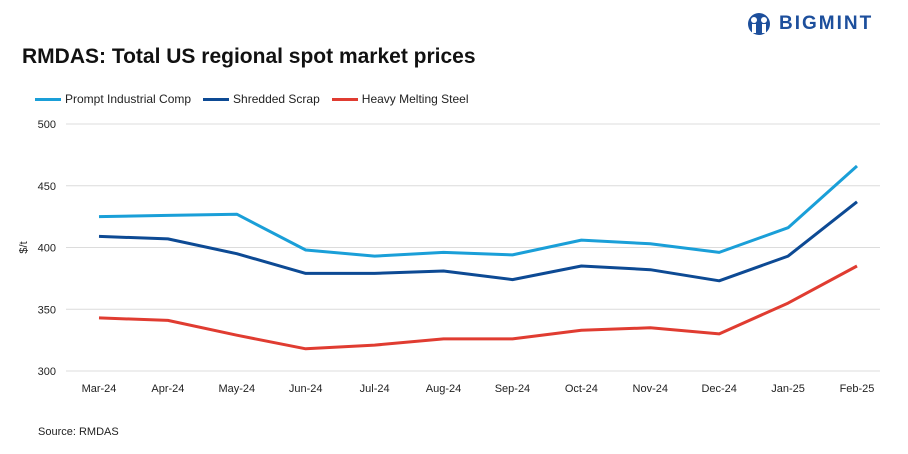 The height and width of the screenshot is (454, 908). What do you see at coordinates (167, 389) in the screenshot?
I see `x-tick-label: Apr-24` at bounding box center [167, 389].